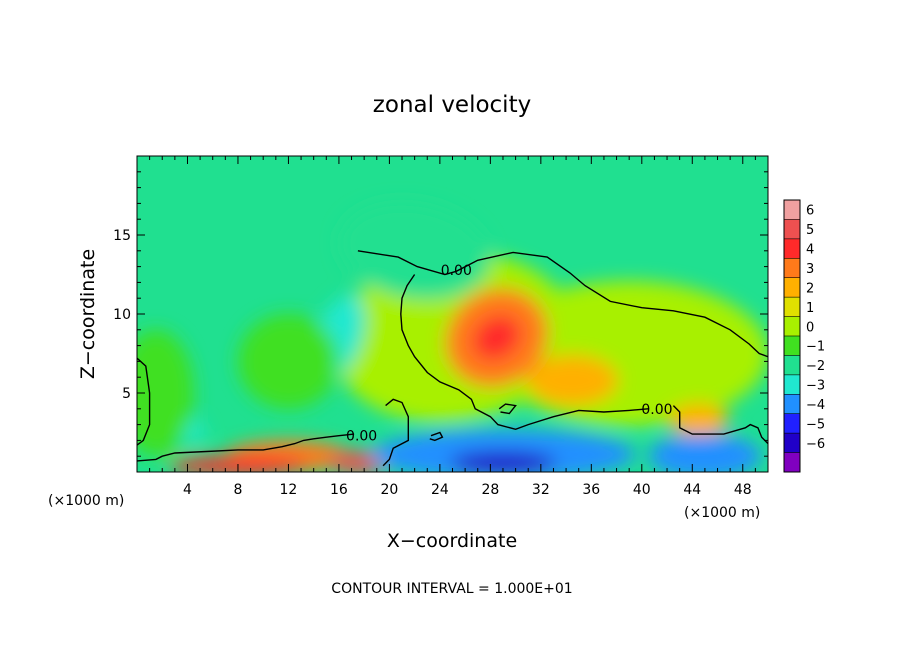  What do you see at coordinates (122, 315) in the screenshot?
I see `y-tick-label-10: 10` at bounding box center [122, 315].